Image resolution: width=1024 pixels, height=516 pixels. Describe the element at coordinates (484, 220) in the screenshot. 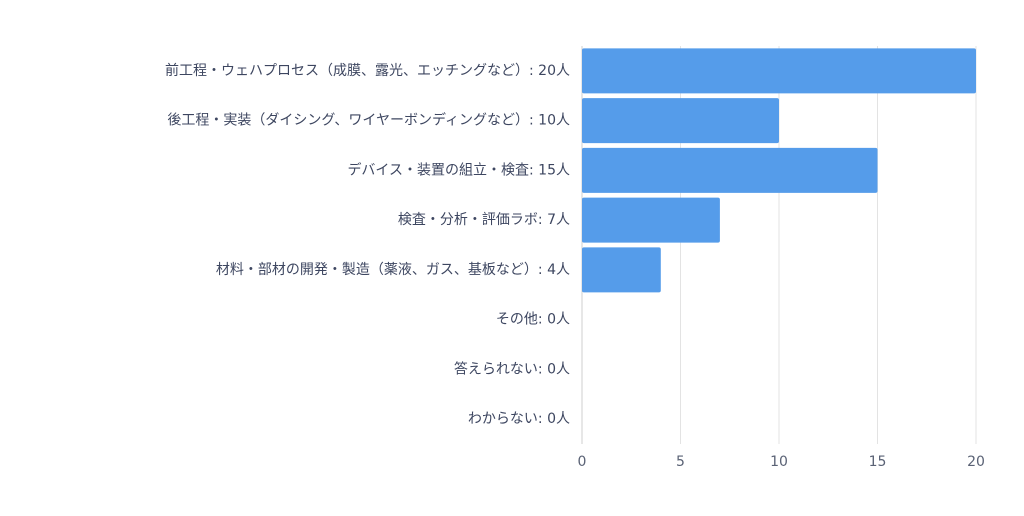

I see `category-label: 検査・分析・評価ラボ: 7人` at that location.